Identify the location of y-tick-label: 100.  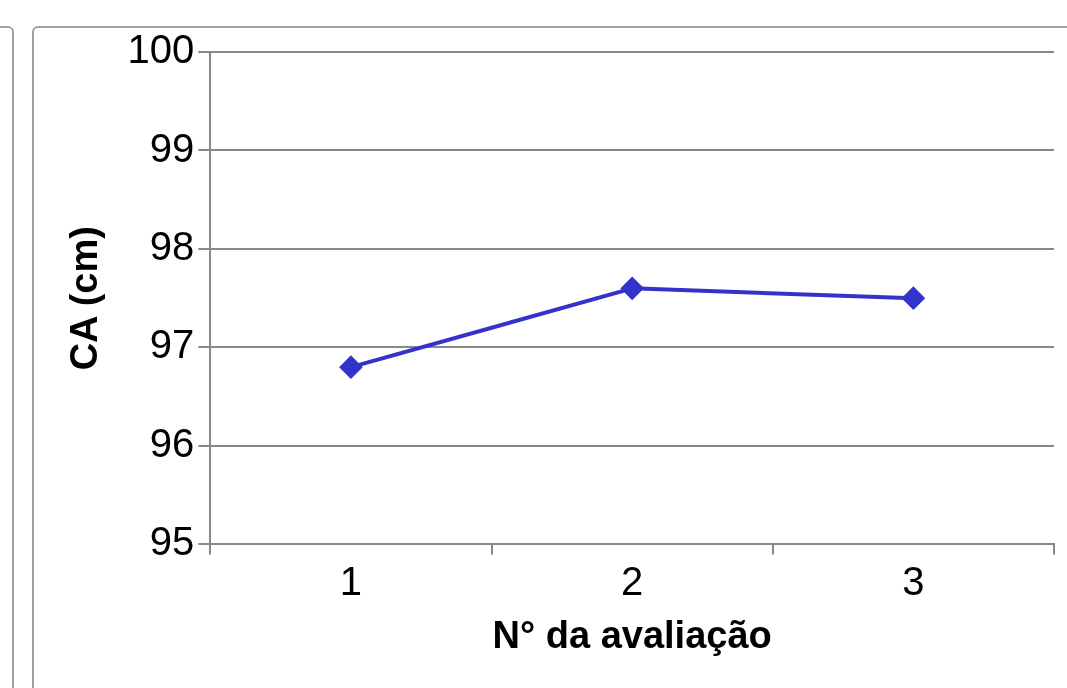
(161, 49).